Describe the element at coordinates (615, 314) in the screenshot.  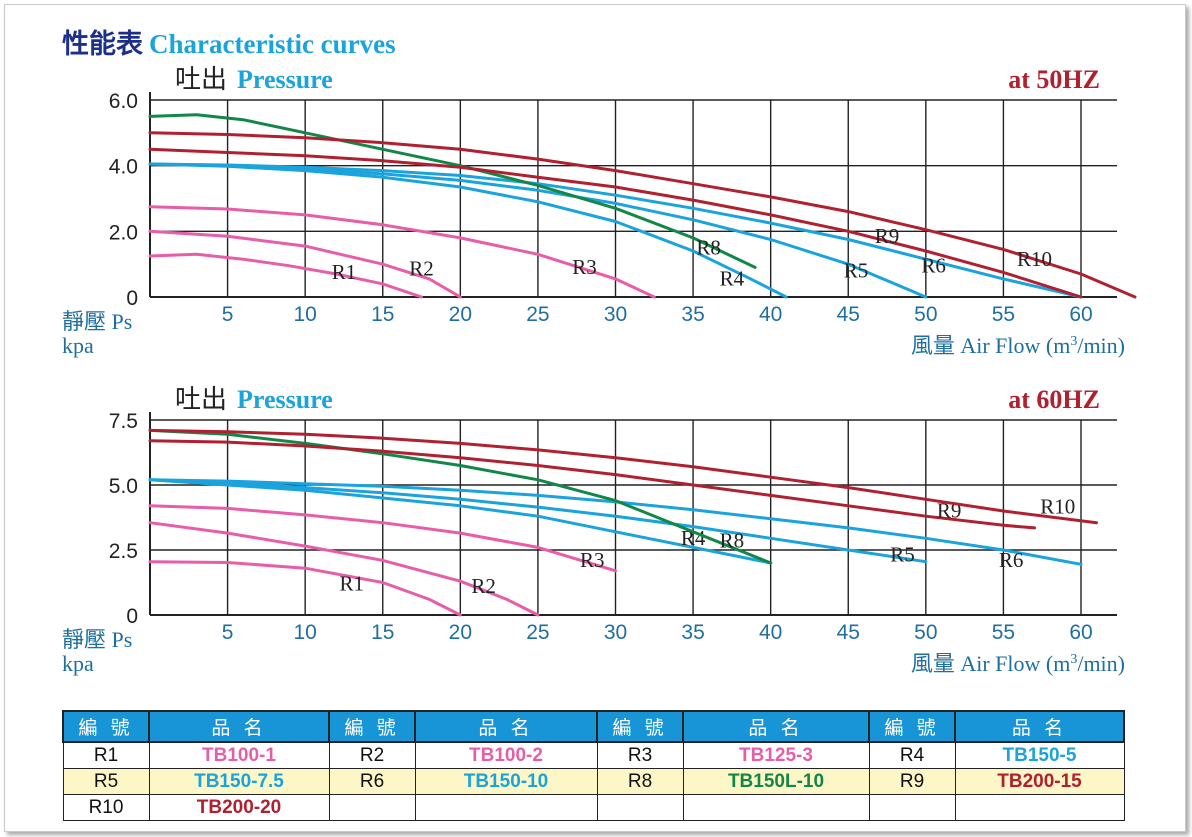
I see `x-tick-label: 30` at that location.